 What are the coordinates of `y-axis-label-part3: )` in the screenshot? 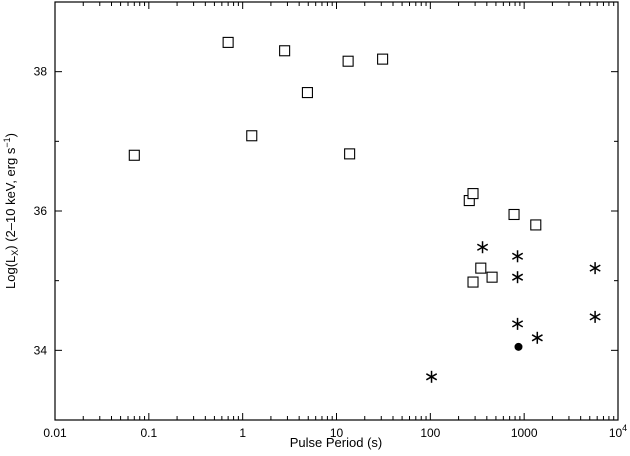 It's located at (10, 135).